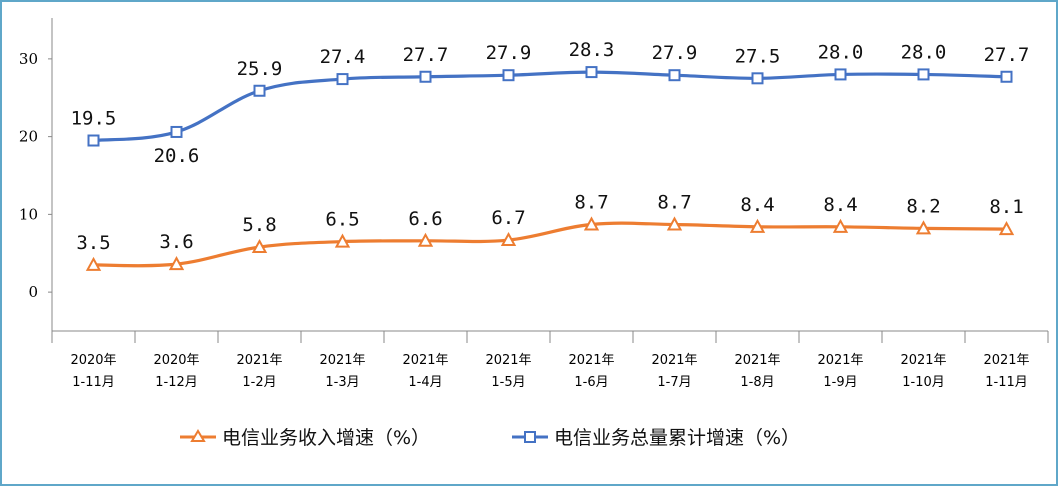 The image size is (1058, 486). I want to click on legend-square-marker, so click(530, 437).